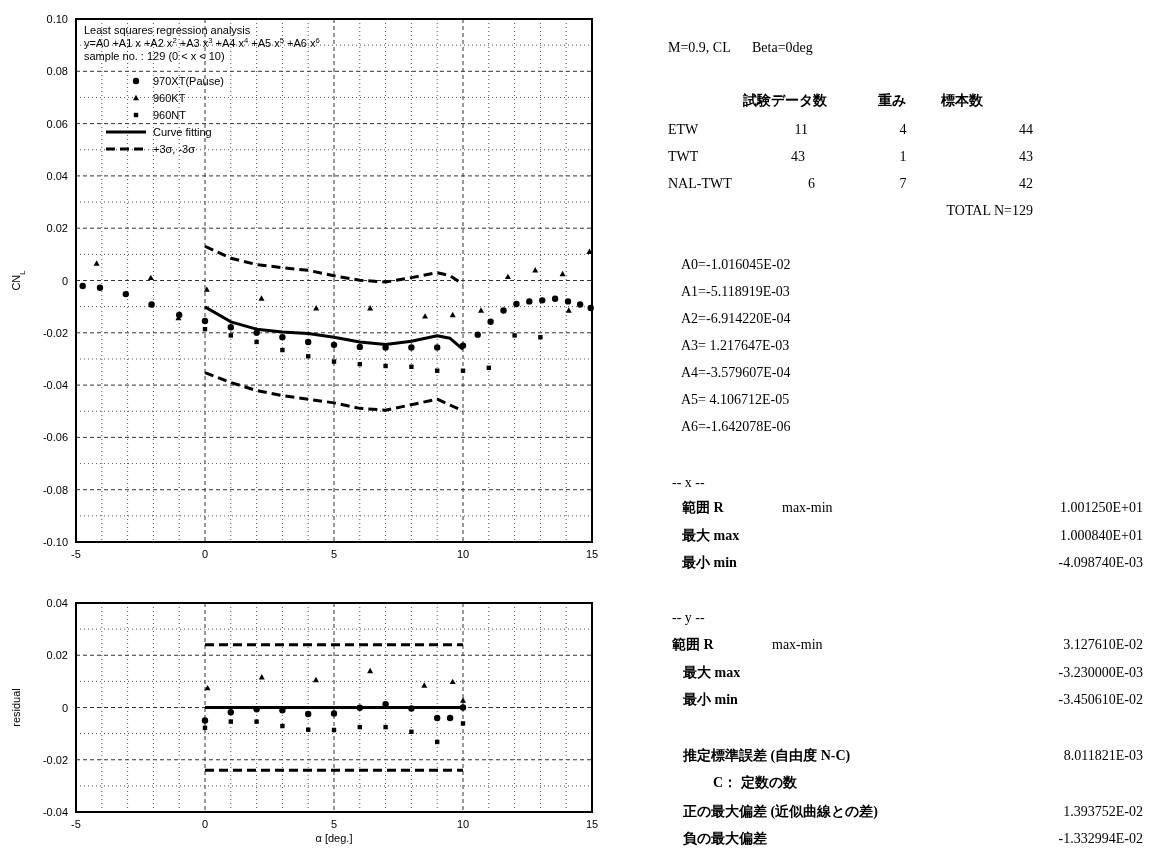 This screenshot has width=1149, height=854. Describe the element at coordinates (811, 183) in the screenshot. I see `text: 6` at that location.